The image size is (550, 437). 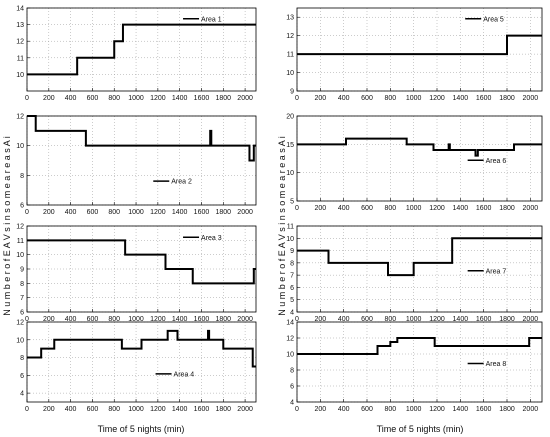 What do you see at coordinates (496, 364) in the screenshot?
I see `legend-label: Area 8` at bounding box center [496, 364].